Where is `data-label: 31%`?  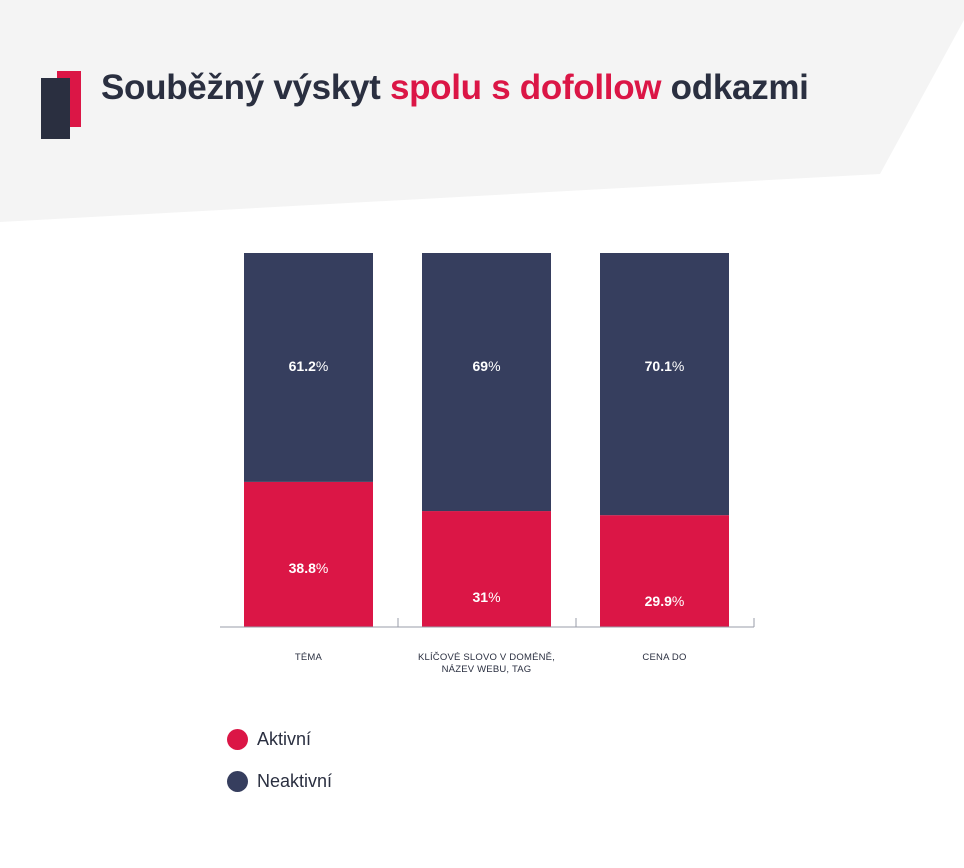
data-label: 31% is located at coordinates (486, 597).